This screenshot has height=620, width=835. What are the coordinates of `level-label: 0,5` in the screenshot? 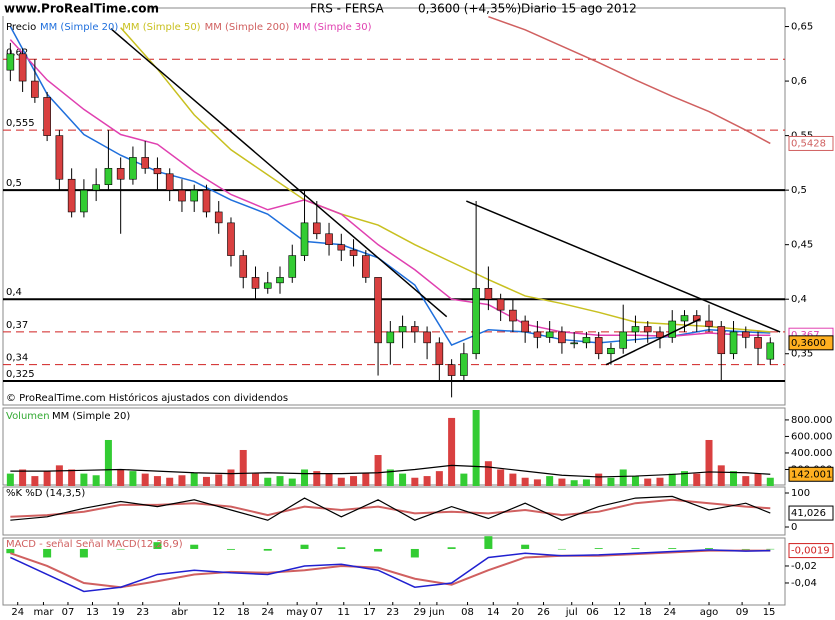 It's located at (14, 183).